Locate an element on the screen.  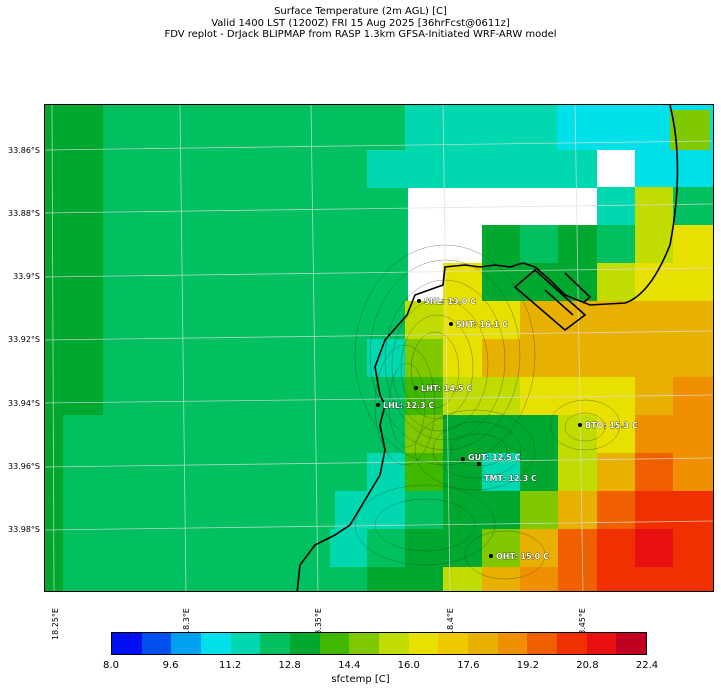
colorbar-tick-label: 17.6 is located at coordinates (468, 665).